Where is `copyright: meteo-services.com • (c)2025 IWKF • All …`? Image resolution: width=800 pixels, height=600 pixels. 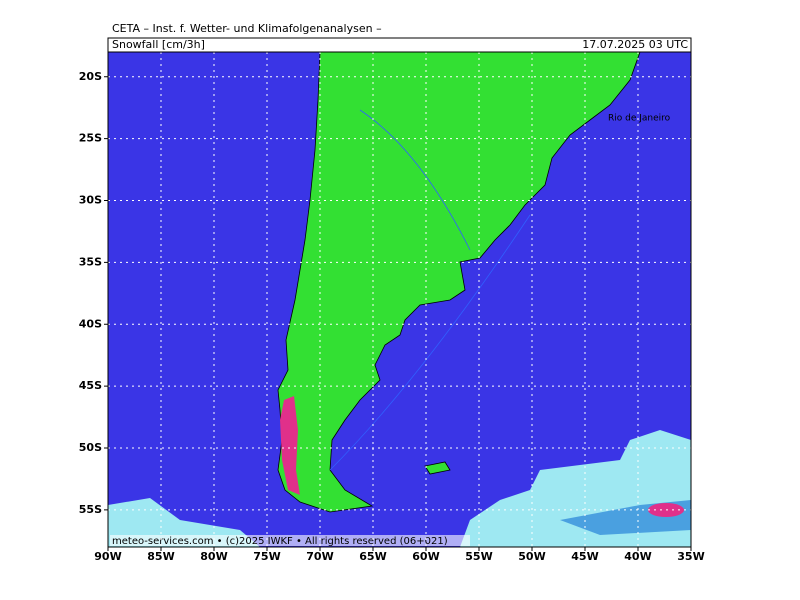 copyright: meteo-services.com • (c)2025 IWKF • All … is located at coordinates (280, 541).